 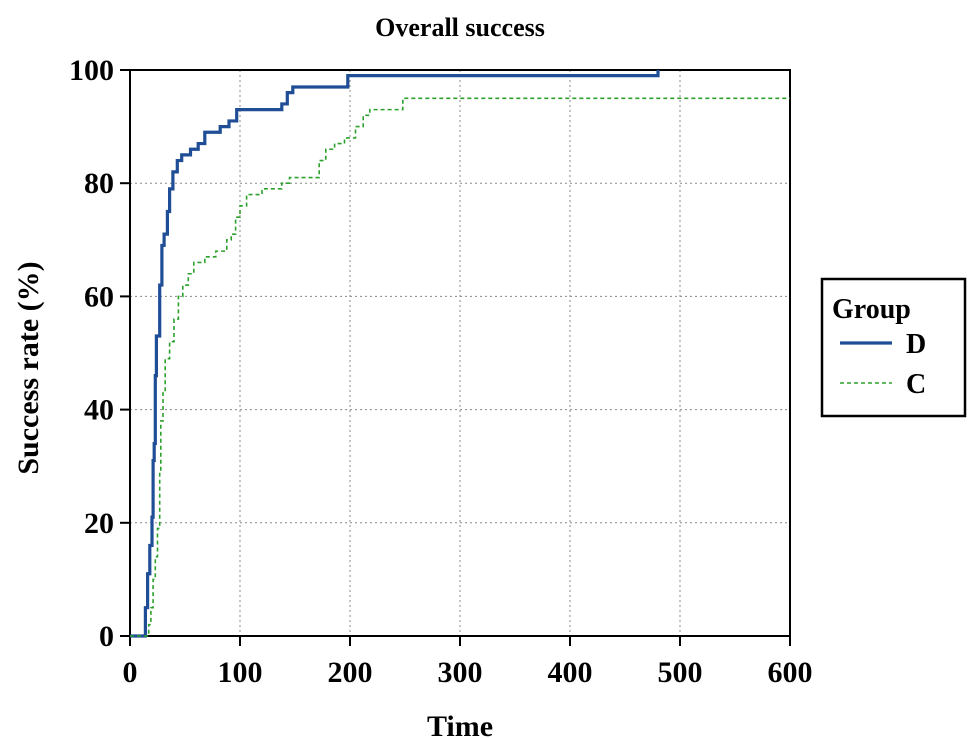 I want to click on x-axis-label: Time, so click(x=460, y=724).